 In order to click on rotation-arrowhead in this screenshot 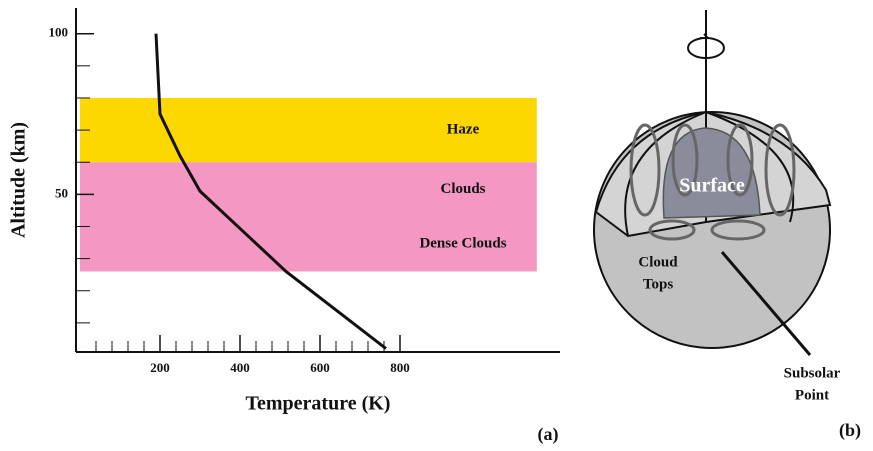, I will do `click(705, 36)`.